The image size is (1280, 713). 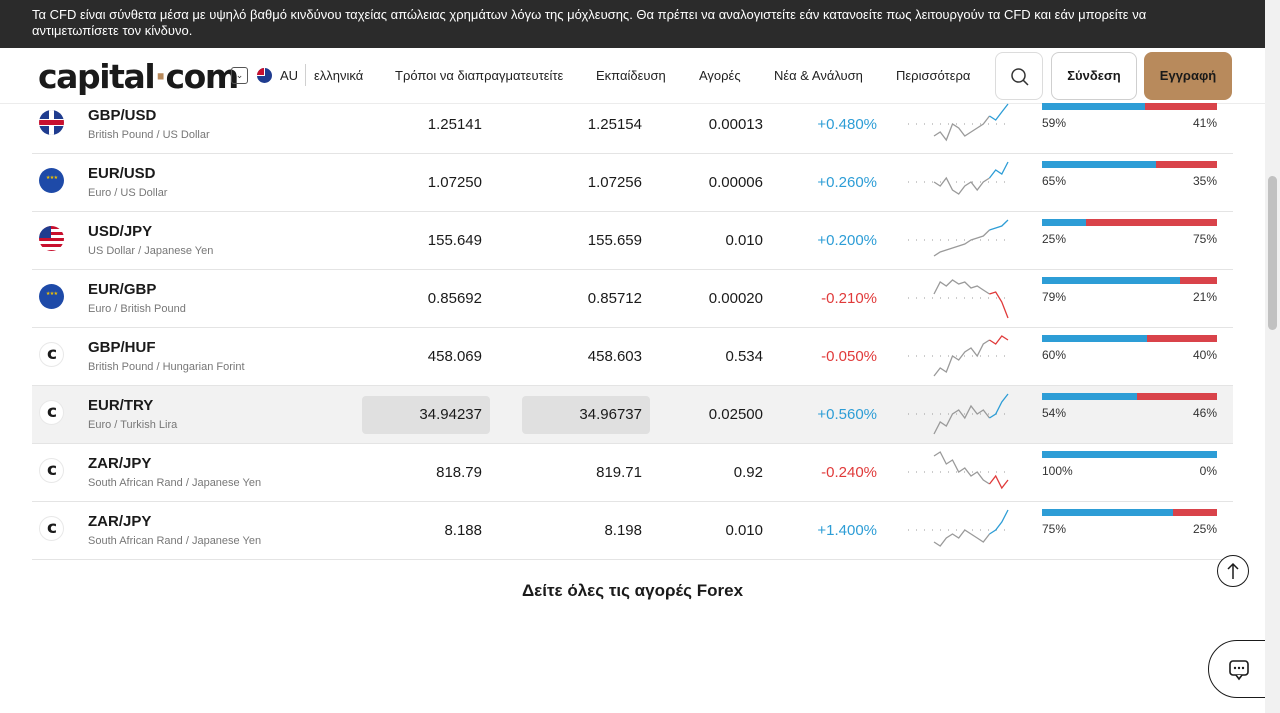 I want to click on buy-price-button: 155.659, so click(x=614, y=240).